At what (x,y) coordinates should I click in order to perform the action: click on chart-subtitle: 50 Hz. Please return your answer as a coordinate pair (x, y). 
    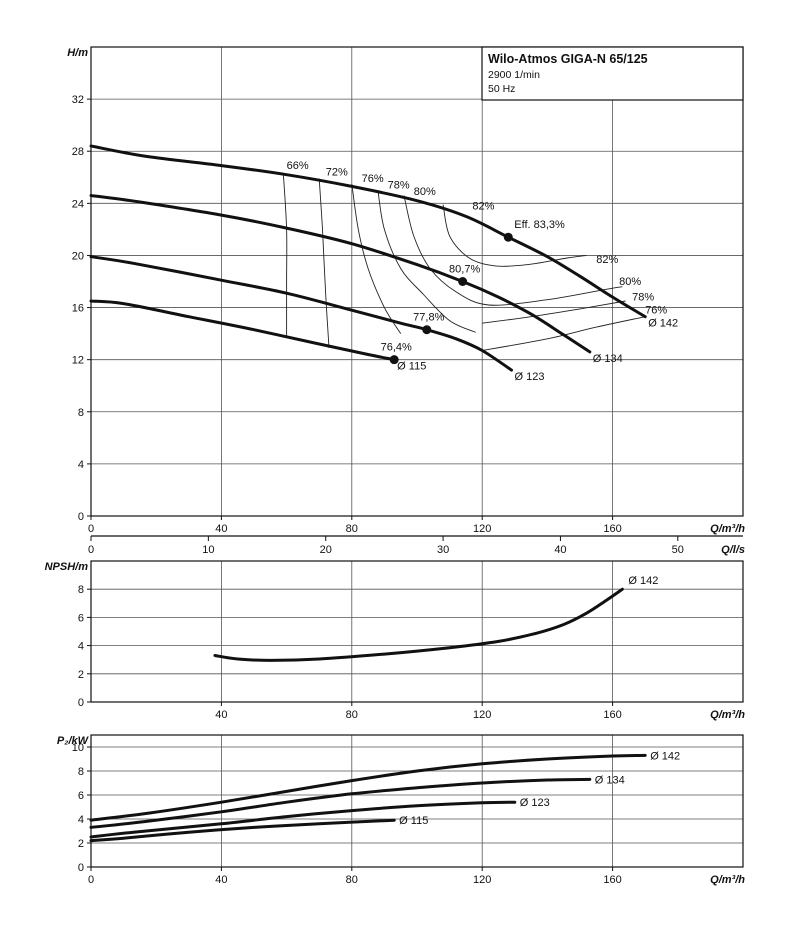
    Looking at the image, I should click on (501, 89).